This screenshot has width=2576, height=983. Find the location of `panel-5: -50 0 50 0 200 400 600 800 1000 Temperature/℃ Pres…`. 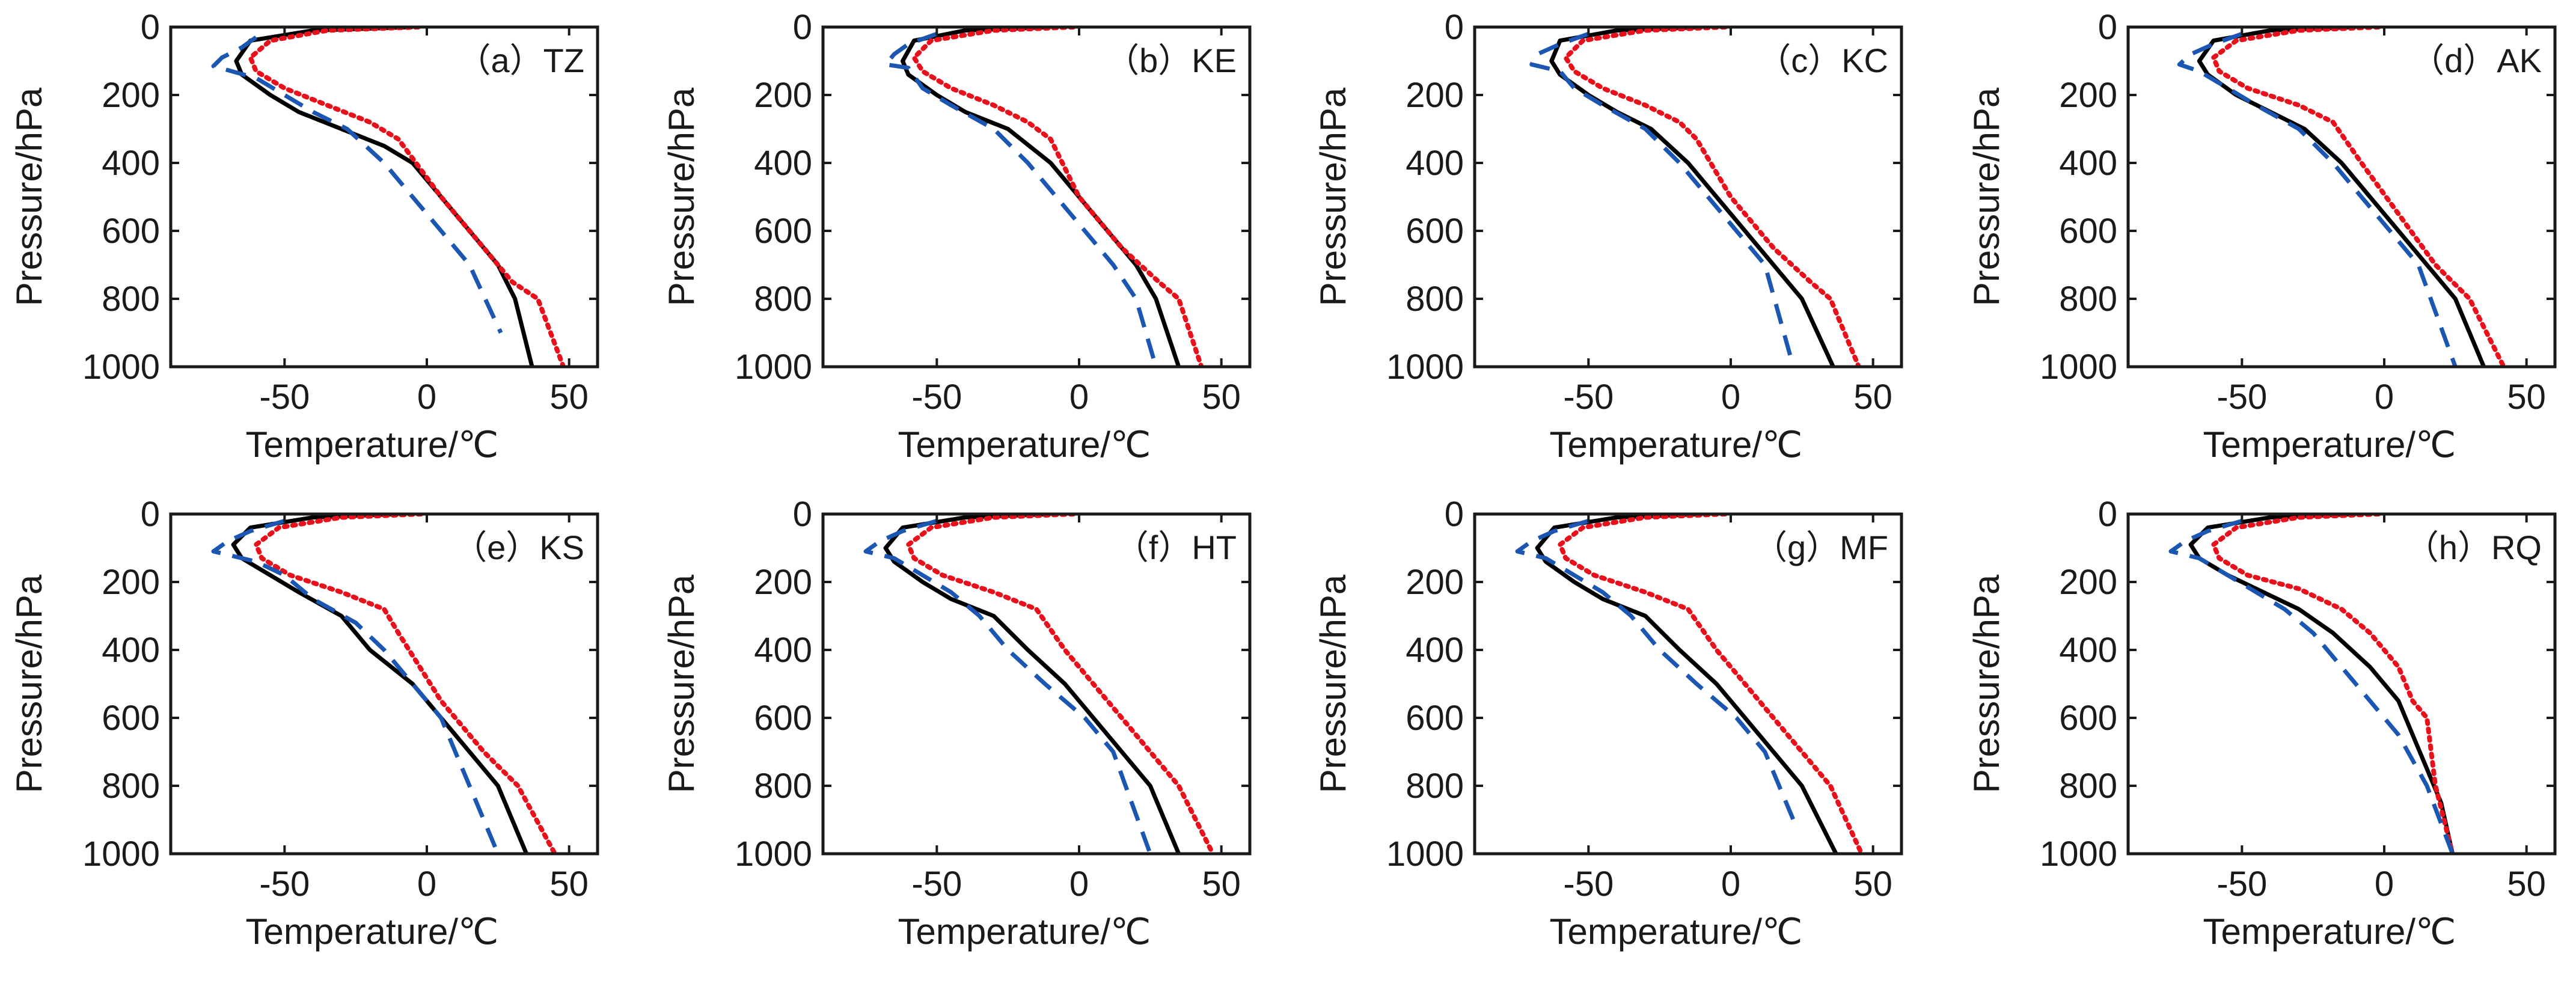

panel-5: -50 0 50 0 200 400 600 800 1000 Temperature/℃ Pres… is located at coordinates (304, 724).